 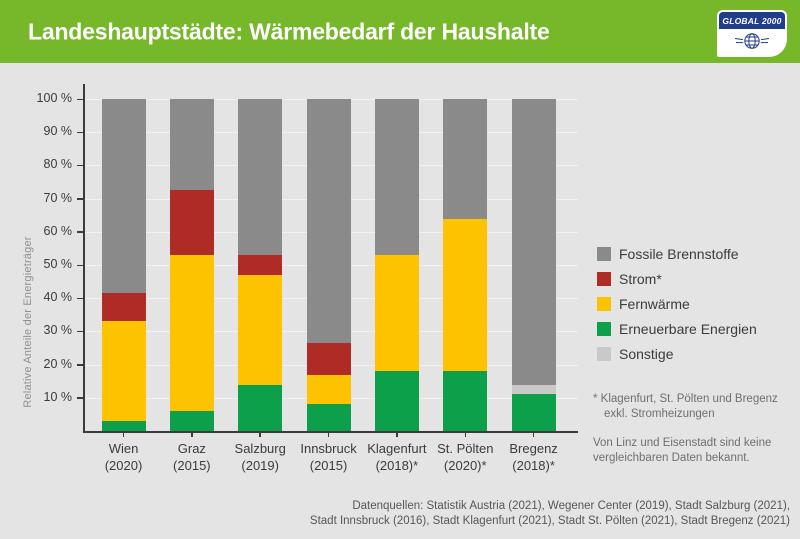 I want to click on y-tick-label-20: 20 %, so click(x=58, y=363).